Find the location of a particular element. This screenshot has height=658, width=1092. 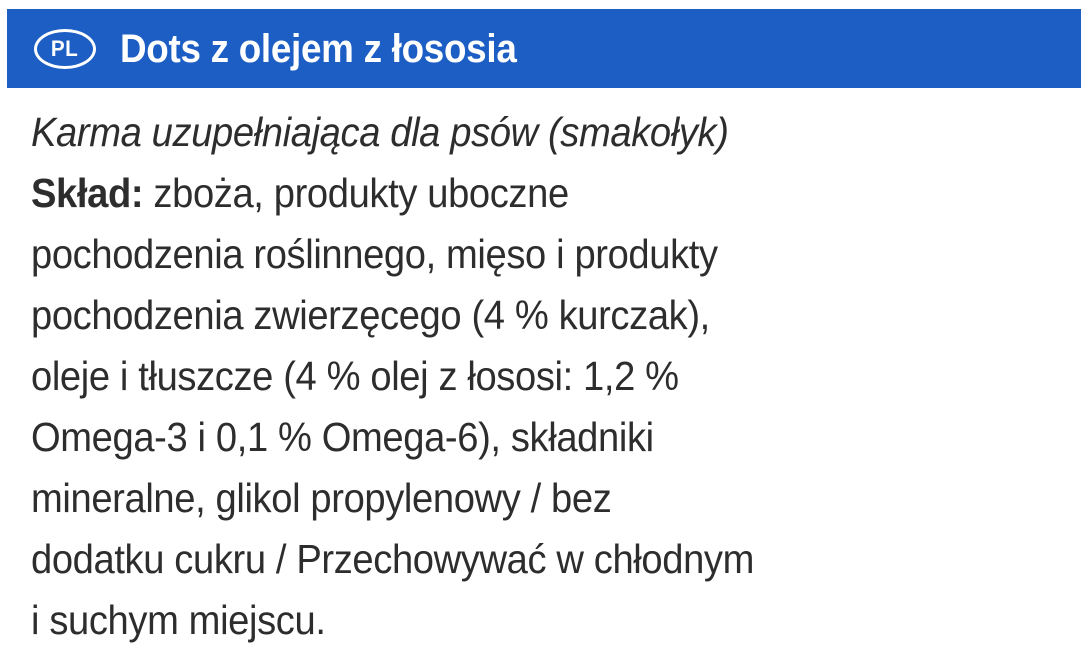

country-code-label: PL is located at coordinates (65, 48).